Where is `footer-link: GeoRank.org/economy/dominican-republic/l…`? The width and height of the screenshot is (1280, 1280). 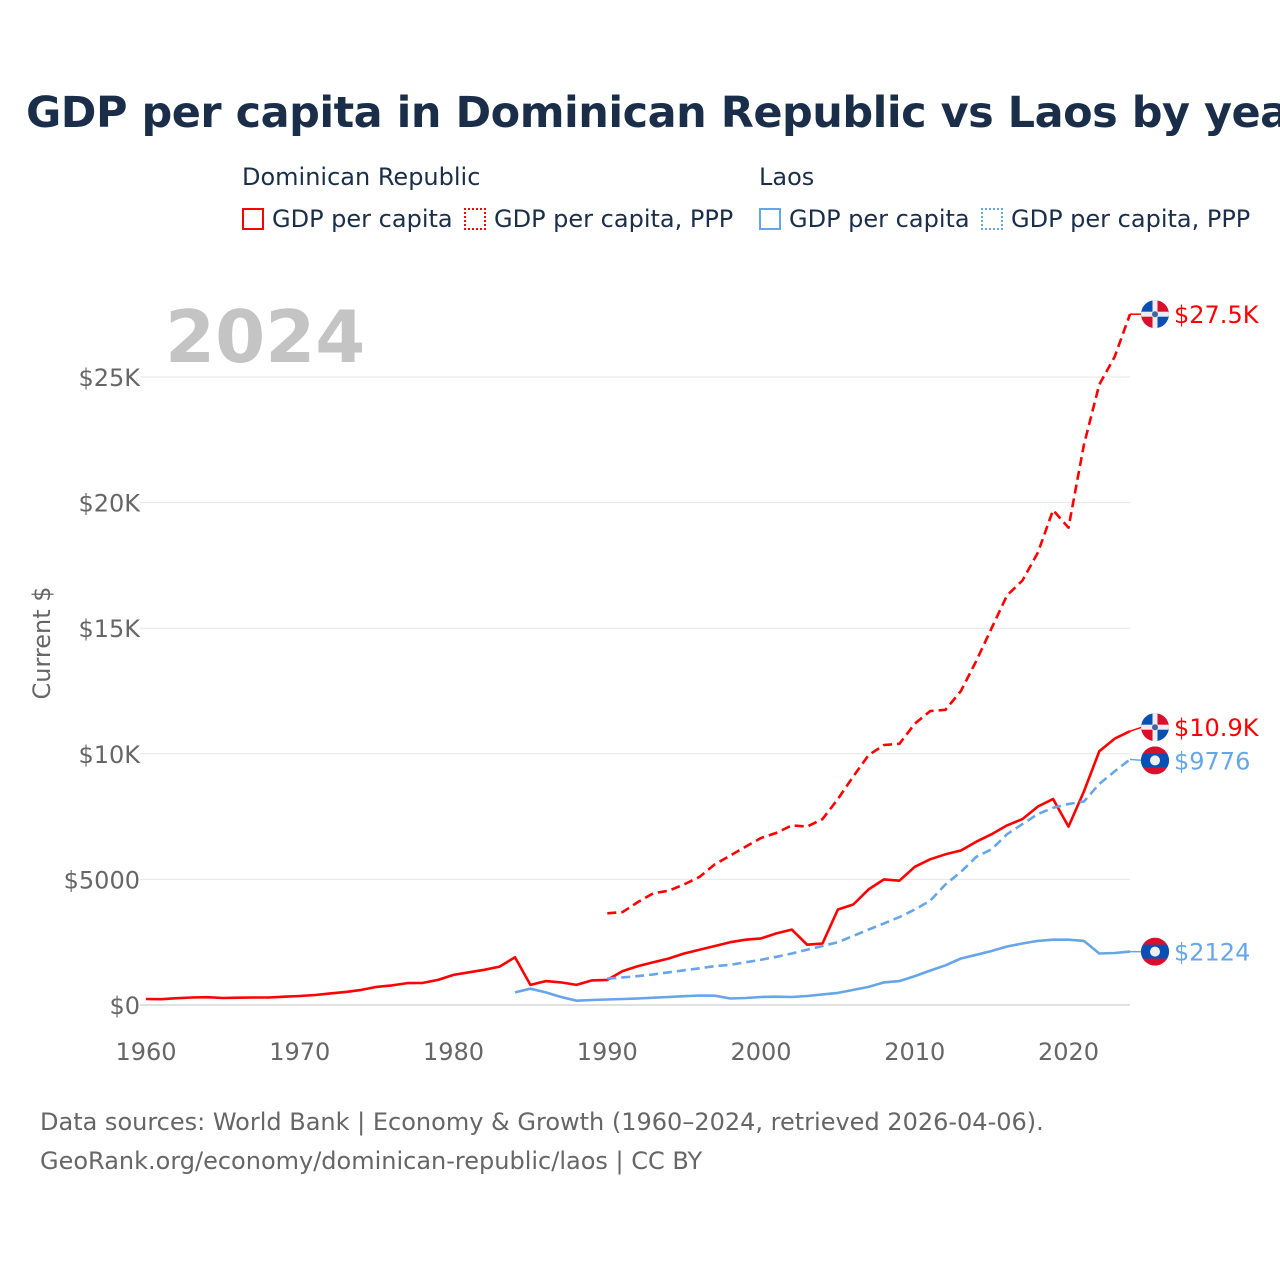 footer-link: GeoRank.org/economy/dominican-republic/l… is located at coordinates (371, 1161).